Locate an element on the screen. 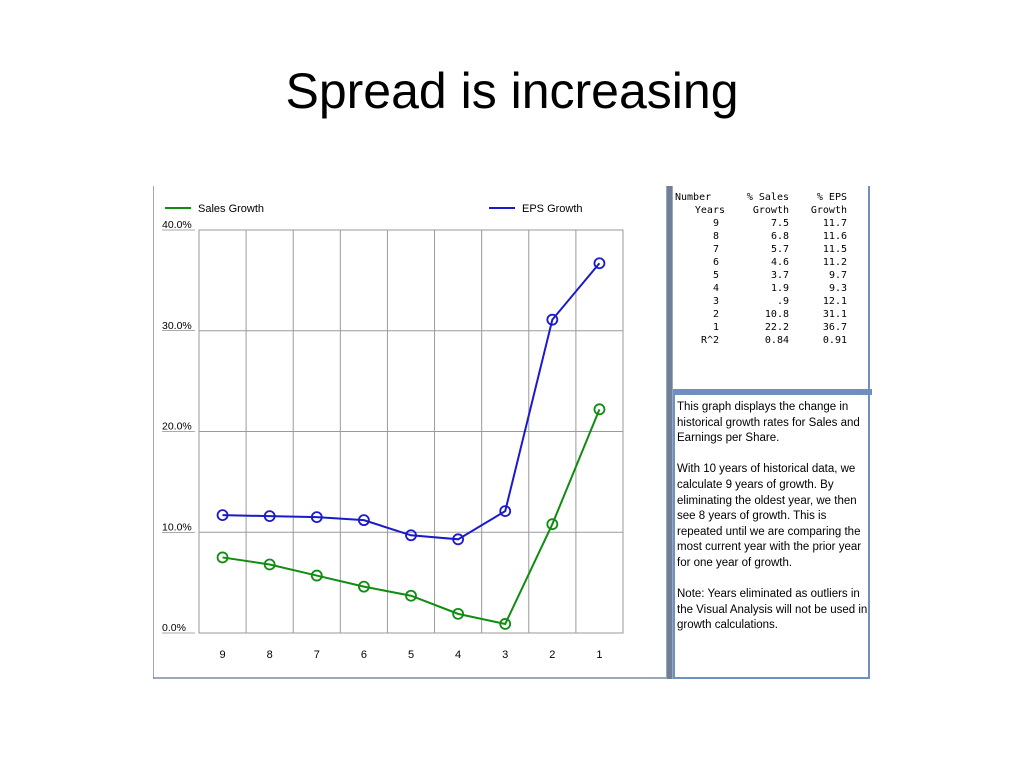 This screenshot has height=768, width=1024. y-tick-label: 20.0% is located at coordinates (177, 427).